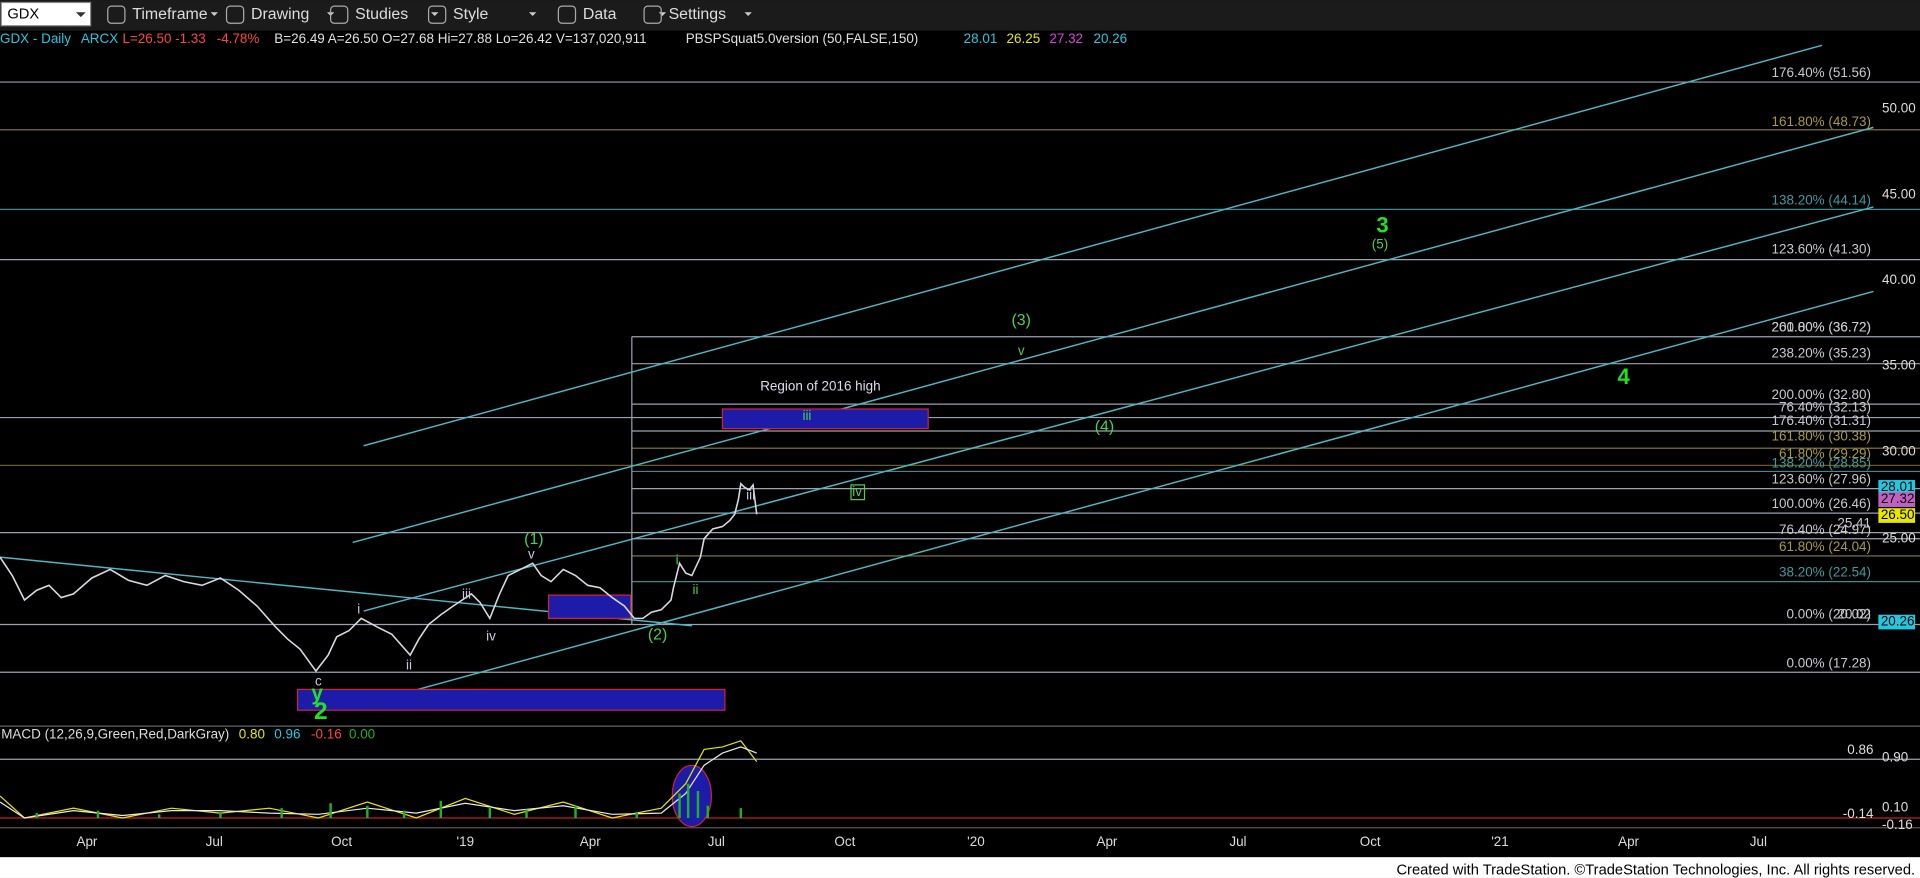  I want to click on wave-label: 3, so click(1382, 224).